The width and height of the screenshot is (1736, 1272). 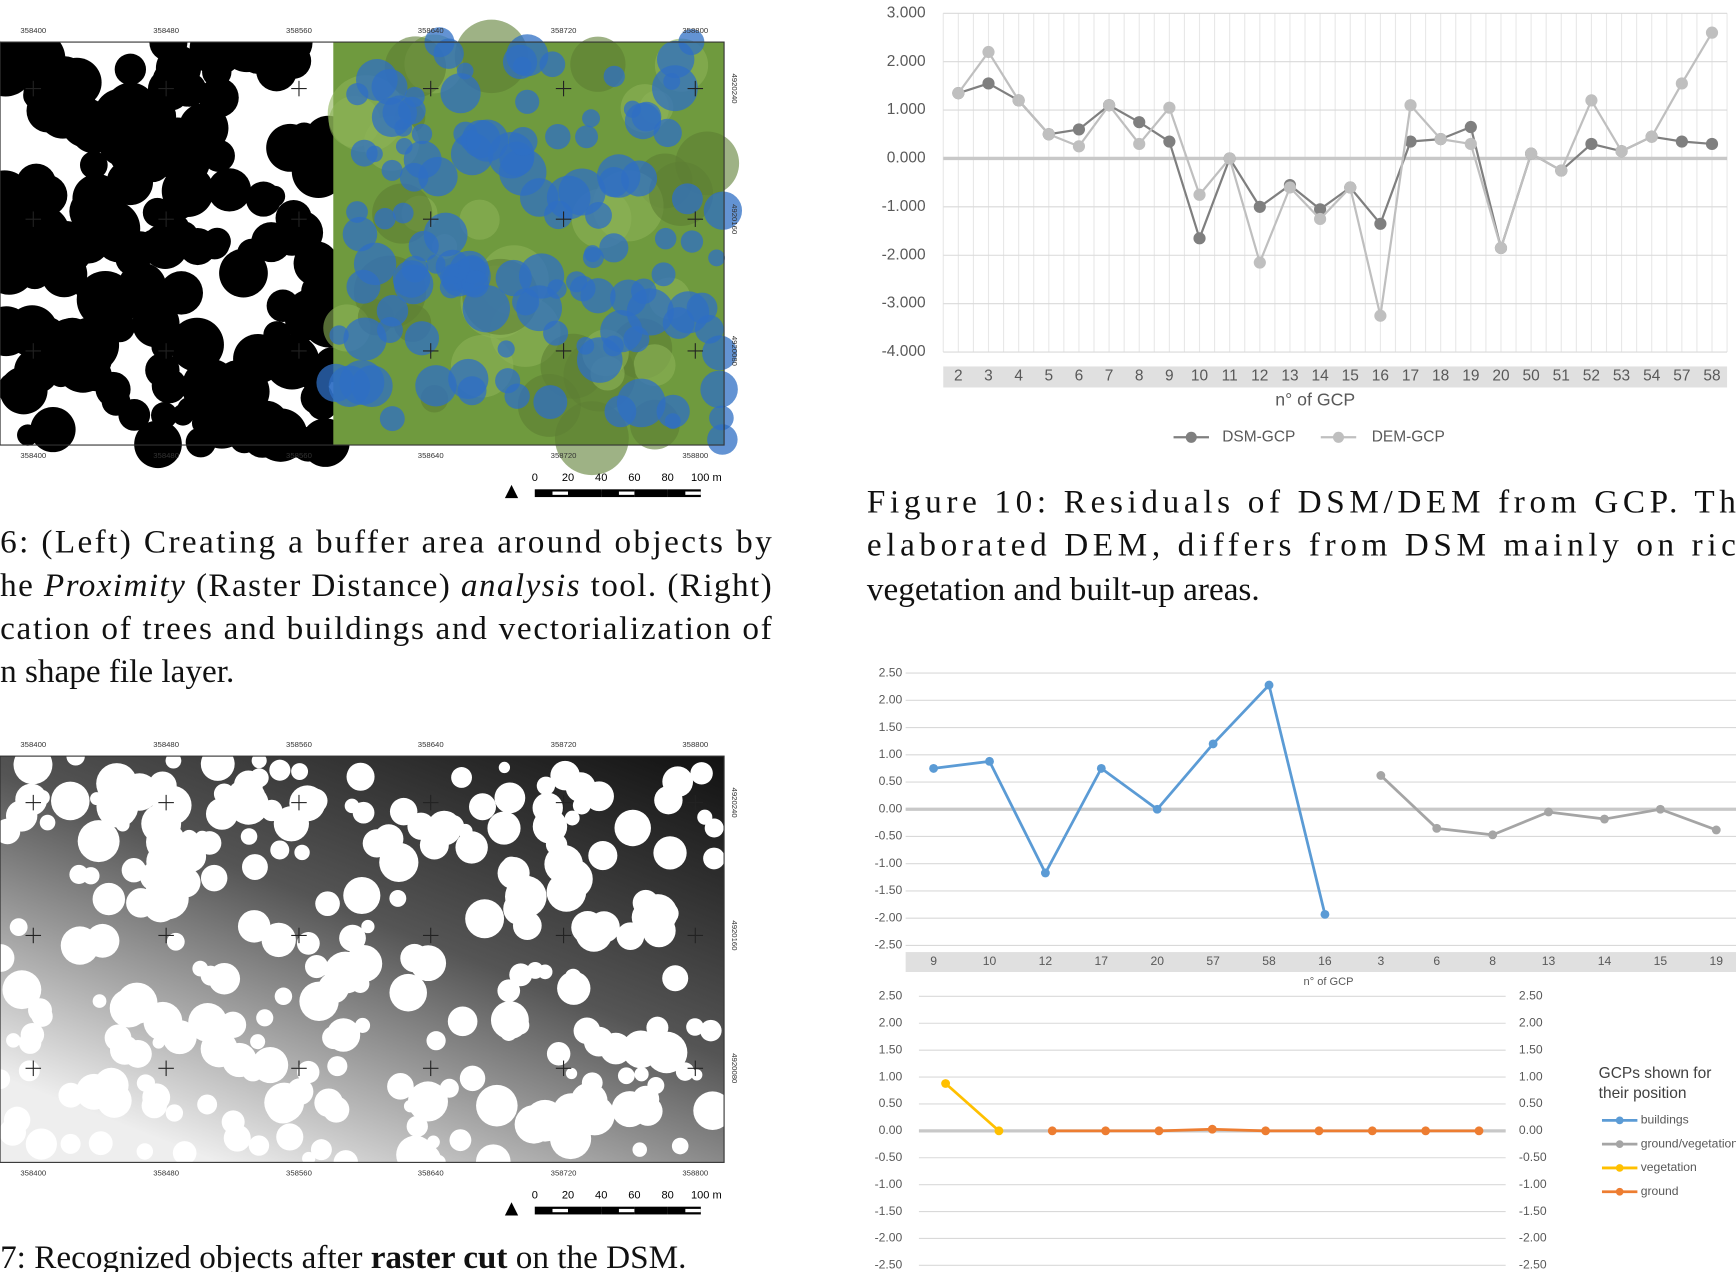 I want to click on x-tick-label: 16, so click(x=1380, y=375).